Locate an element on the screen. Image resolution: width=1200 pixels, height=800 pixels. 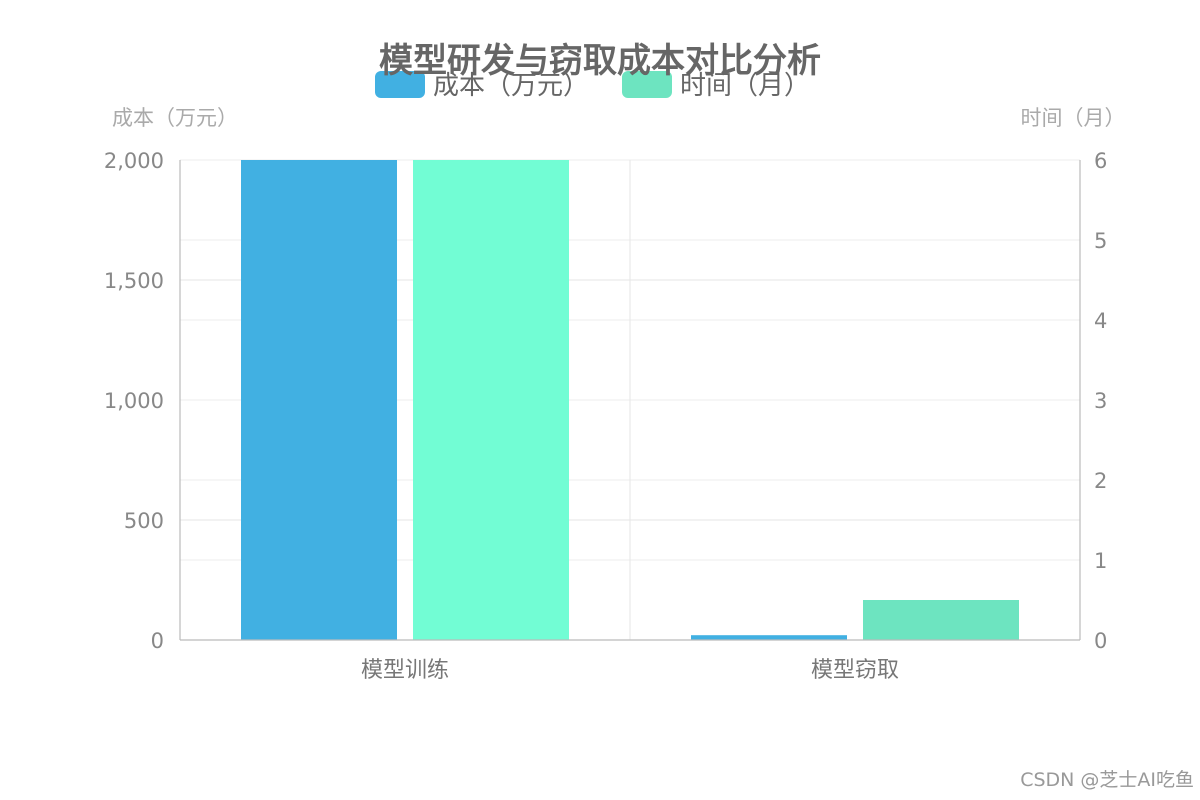
legend-item-time: 时间（月） is located at coordinates (716, 86).